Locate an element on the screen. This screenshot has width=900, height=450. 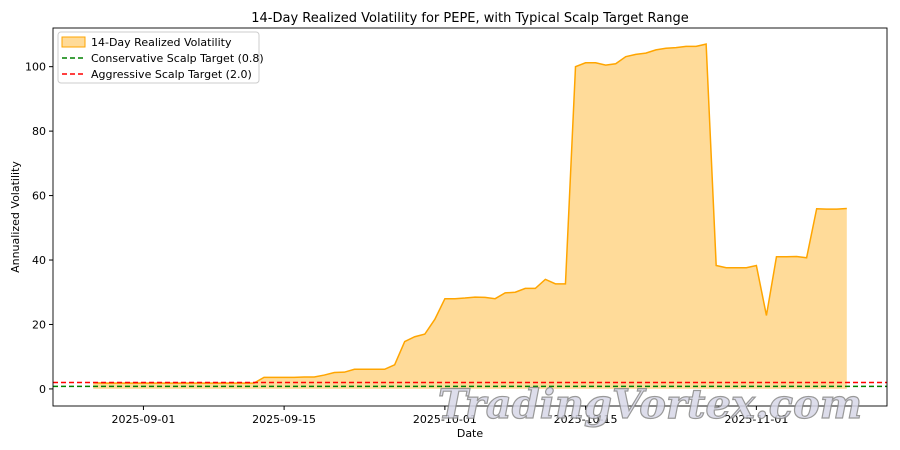
y-tick-label: 40 is located at coordinates (39, 260).